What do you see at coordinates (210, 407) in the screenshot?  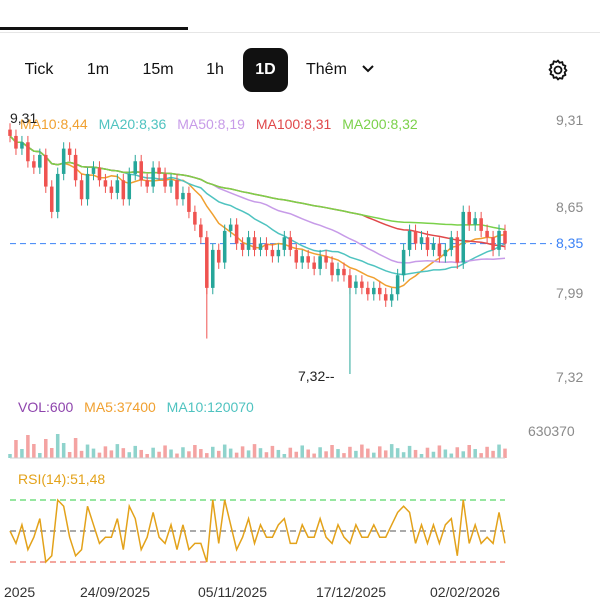 I see `vol-ma10-label: MA10:120070` at bounding box center [210, 407].